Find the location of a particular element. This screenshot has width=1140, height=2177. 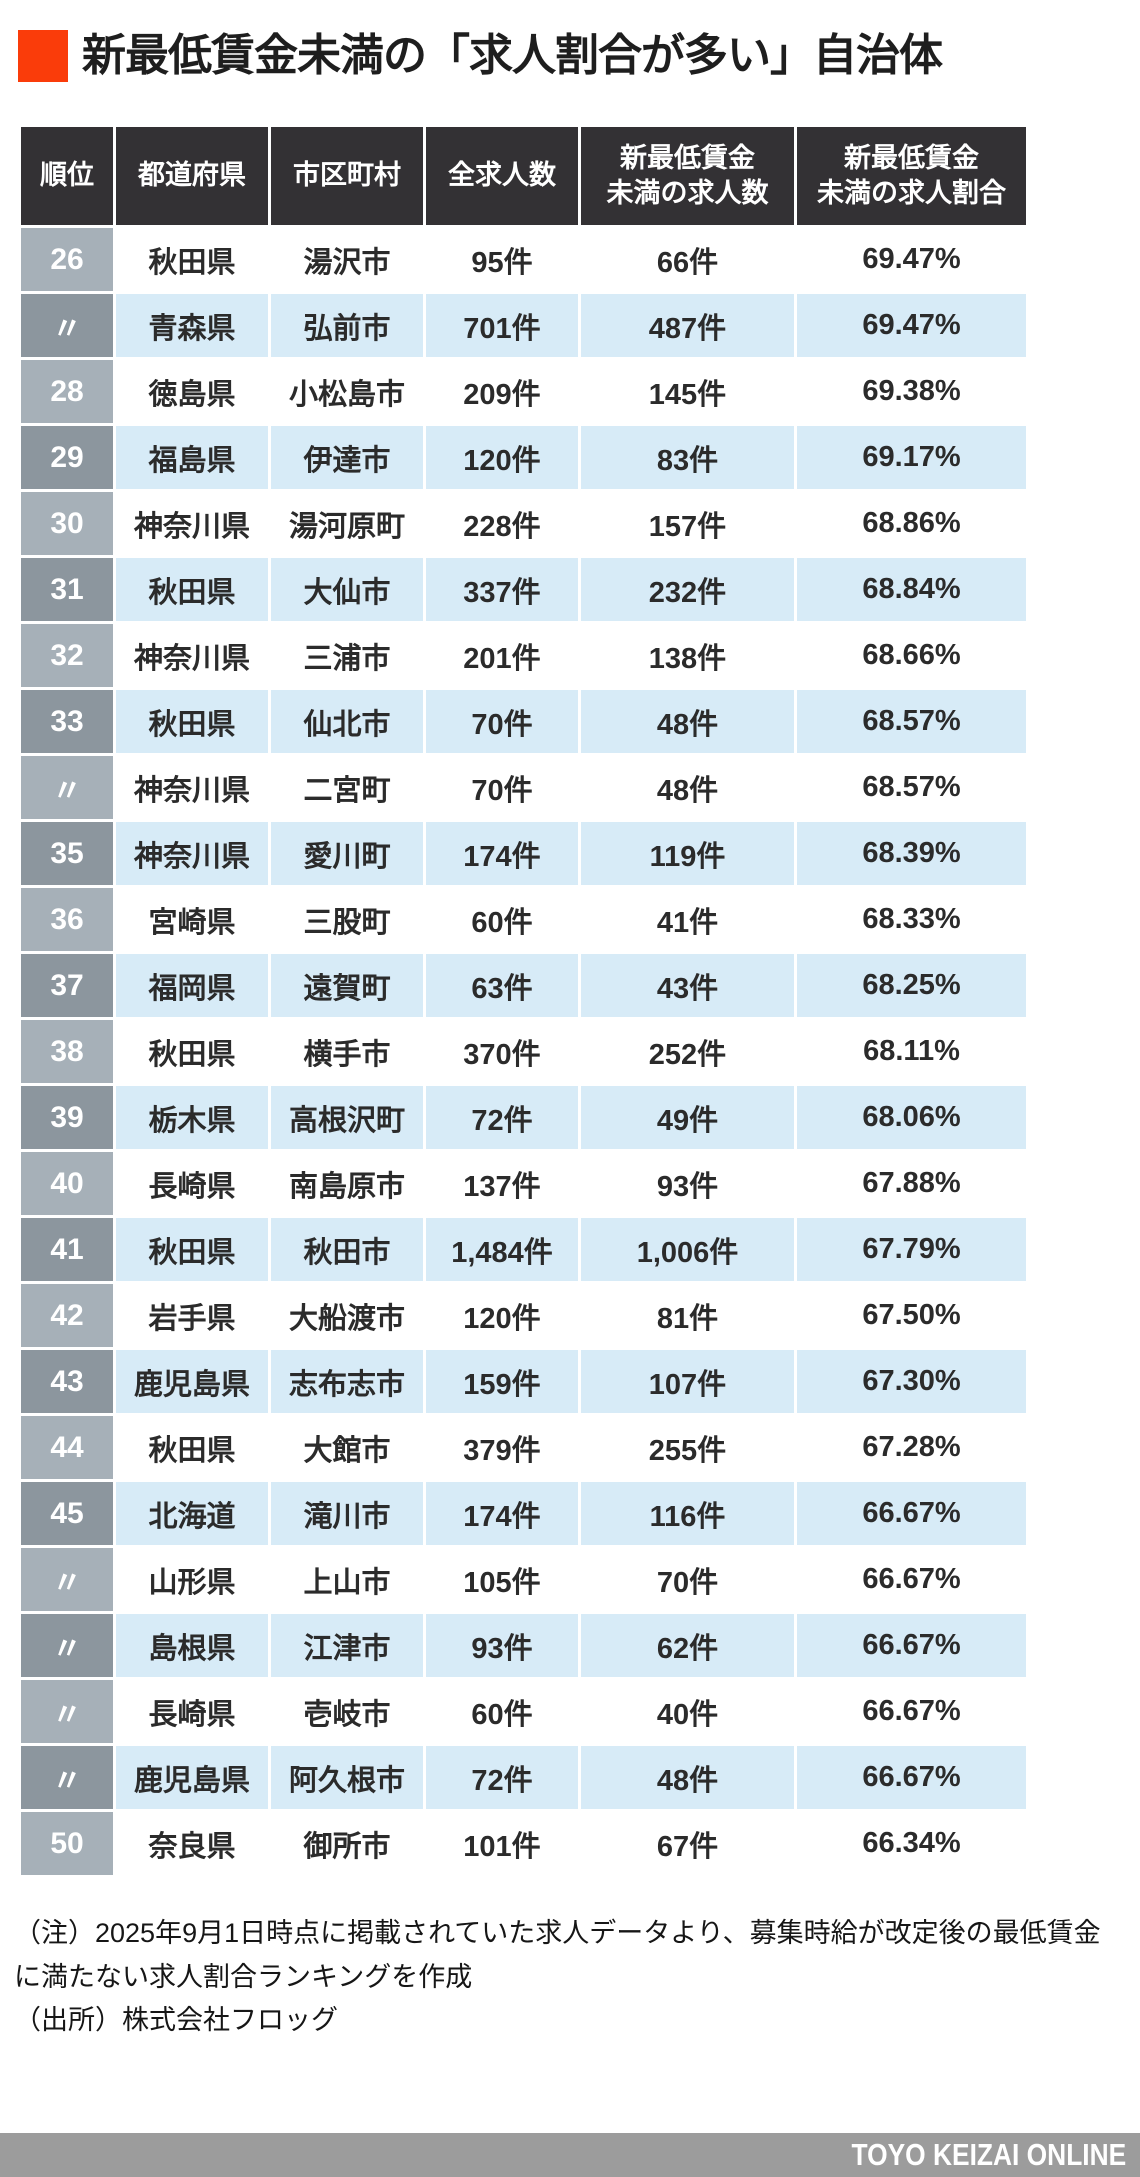

below-min-jobs-cell: 67件 is located at coordinates (687, 1843).